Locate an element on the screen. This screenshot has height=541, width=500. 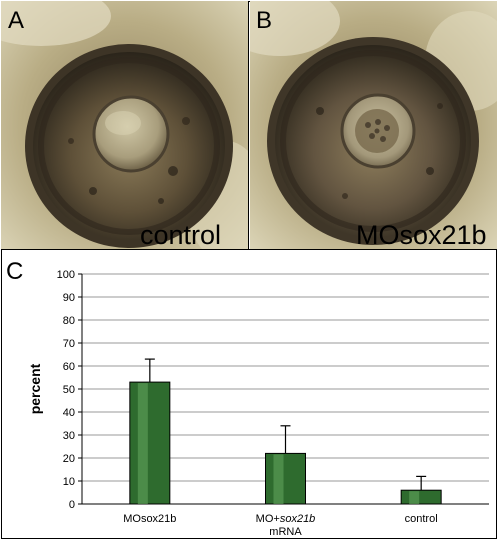
y-tick-label: 90 is located at coordinates (69, 298).